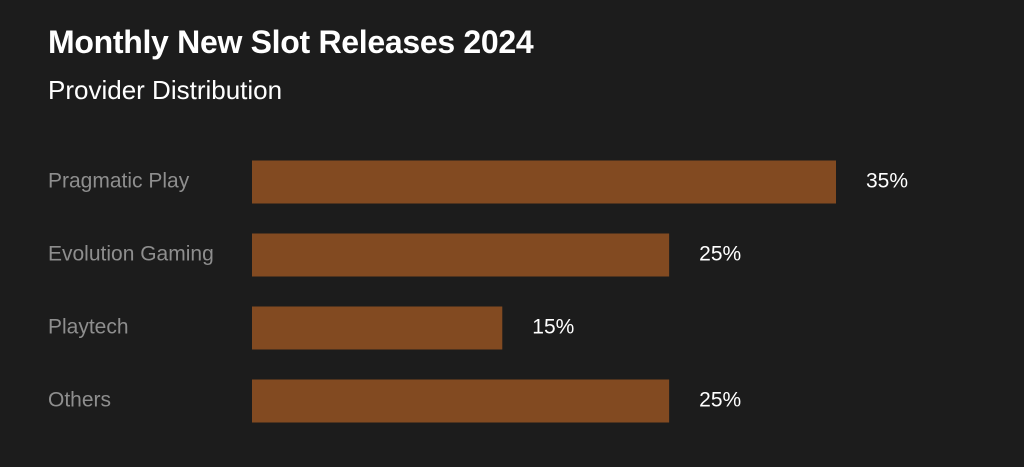 This screenshot has width=1024, height=467. What do you see at coordinates (119, 181) in the screenshot?
I see `category-label: Pragmatic Play` at bounding box center [119, 181].